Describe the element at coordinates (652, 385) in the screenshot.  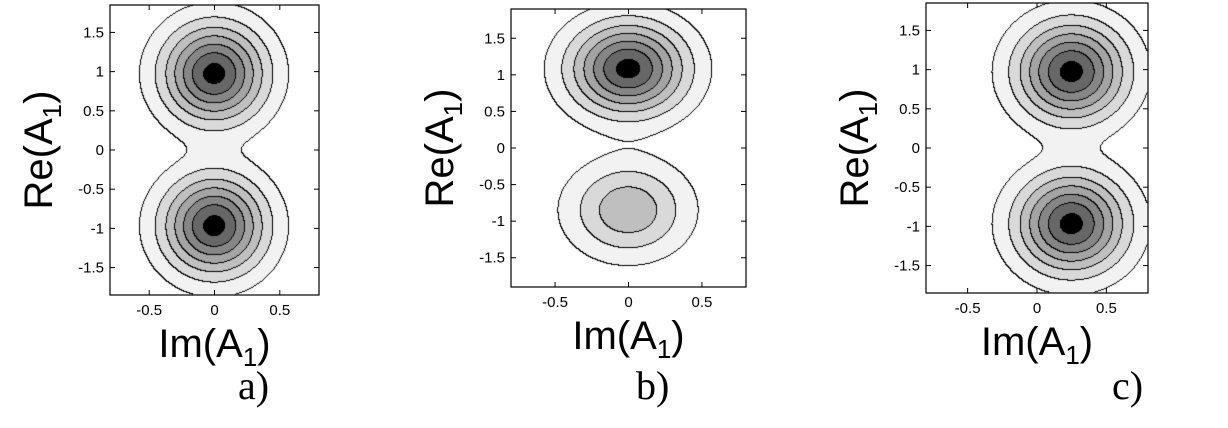
I see `panel-label-b: b)` at that location.